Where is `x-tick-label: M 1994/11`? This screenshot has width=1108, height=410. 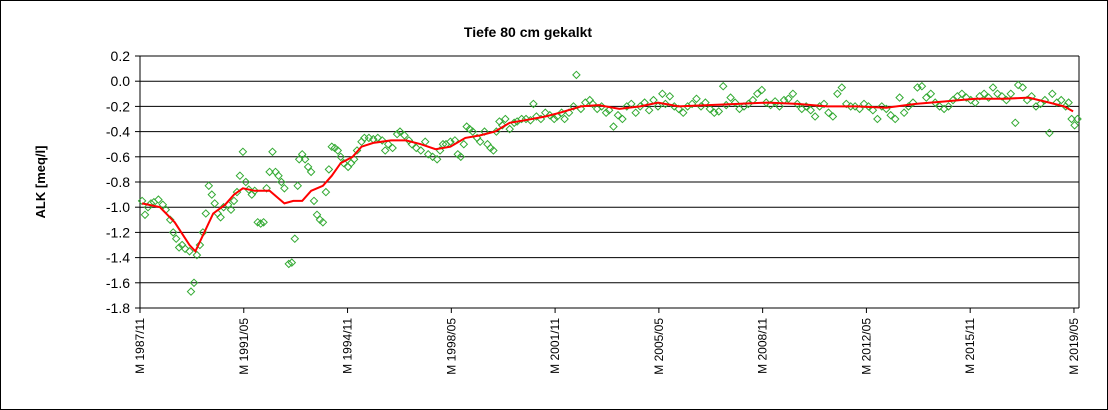
x-tick-label: M 1994/11 is located at coordinates (348, 346).